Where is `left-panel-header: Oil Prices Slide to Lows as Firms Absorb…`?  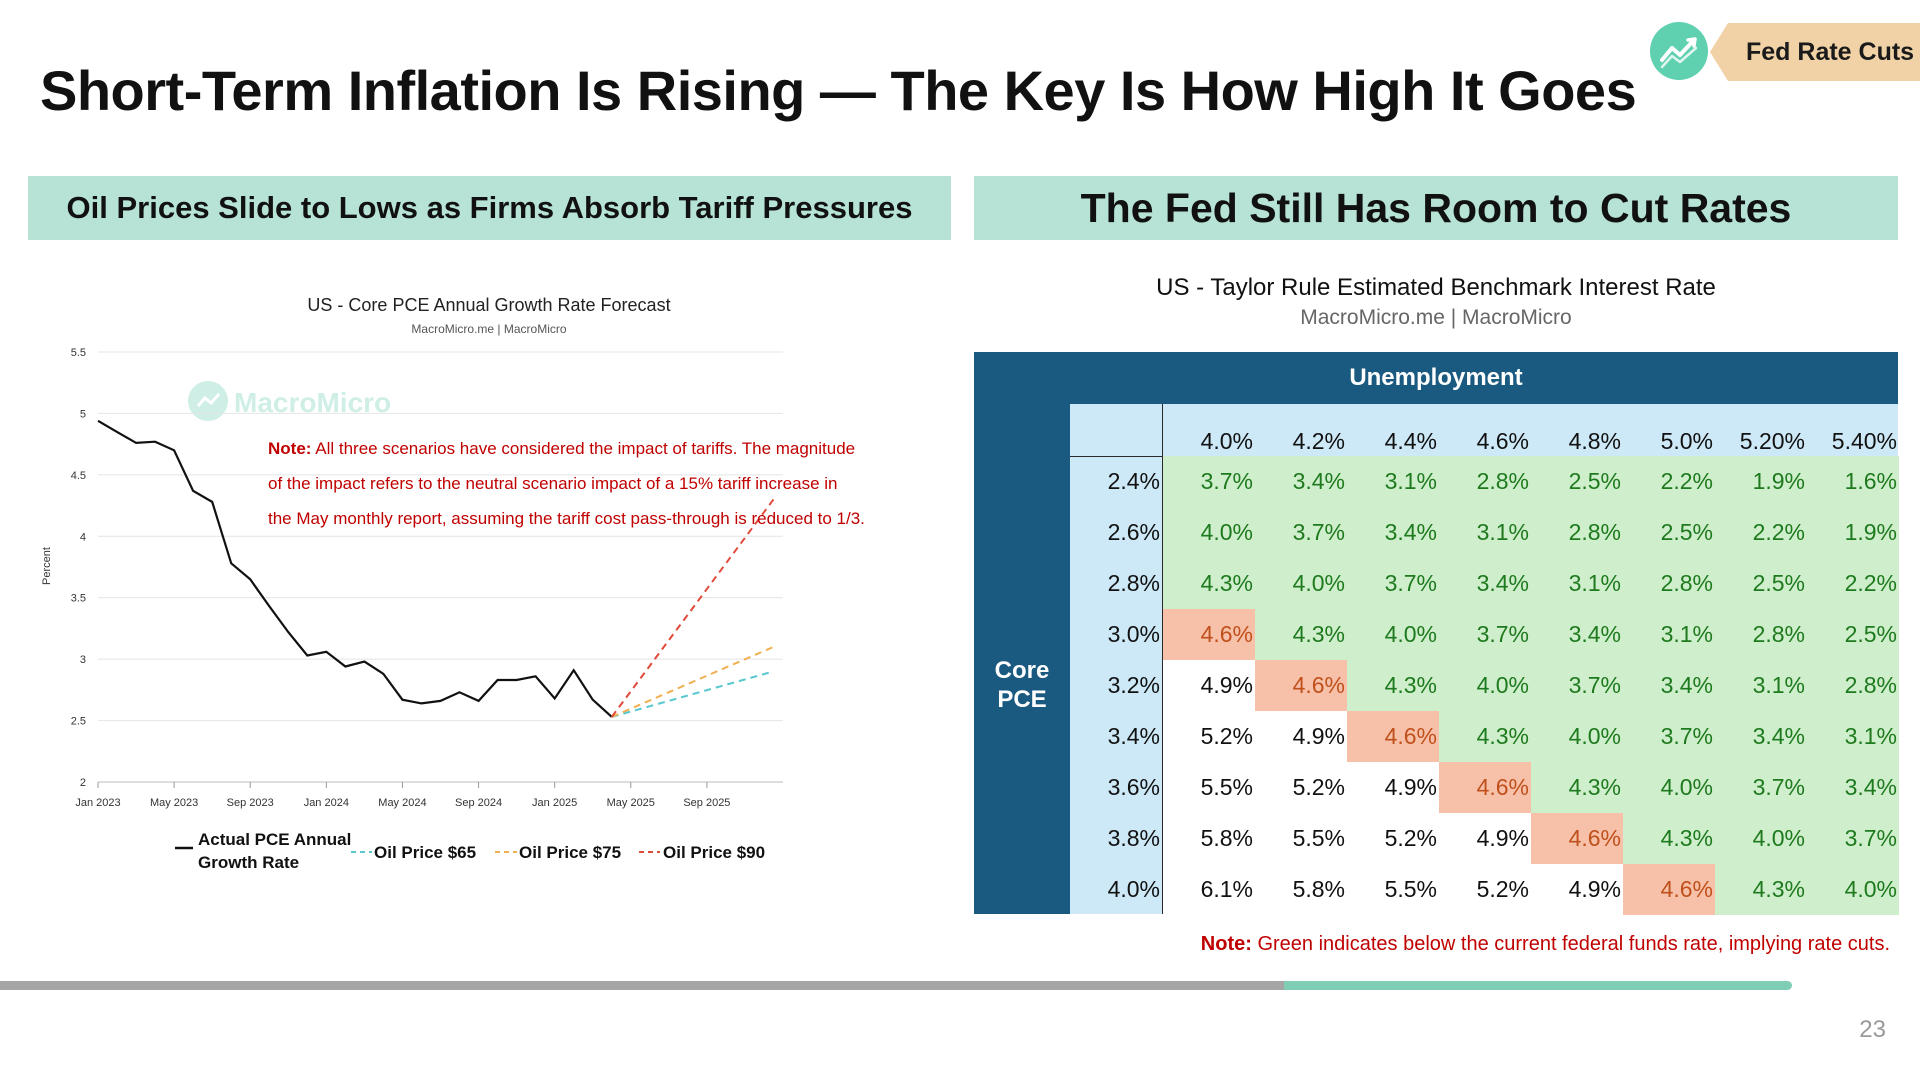 left-panel-header: Oil Prices Slide to Lows as Firms Absorb… is located at coordinates (489, 208).